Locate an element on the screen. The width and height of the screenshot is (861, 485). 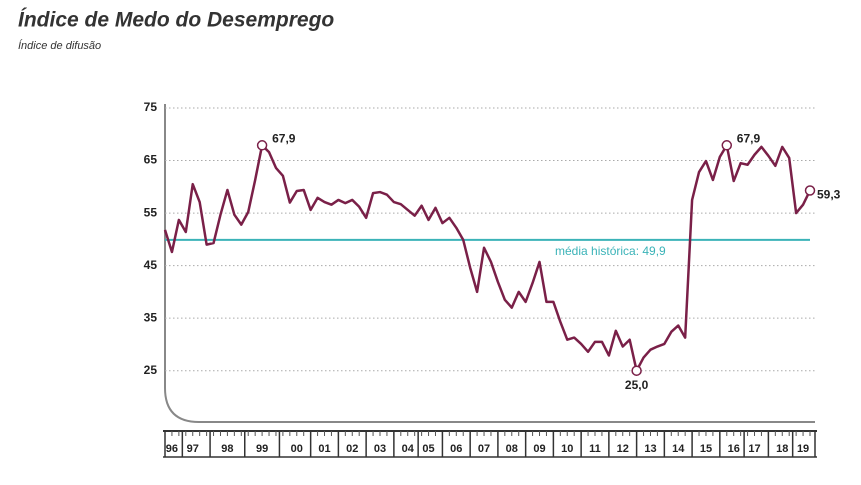
x-tick-label: 15 is located at coordinates (706, 449).